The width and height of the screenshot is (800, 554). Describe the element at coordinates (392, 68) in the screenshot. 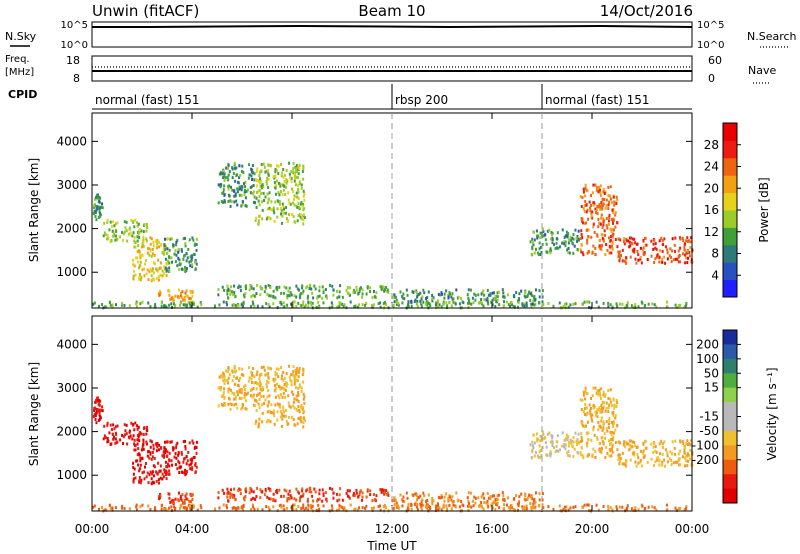

I see `freq-panel` at that location.